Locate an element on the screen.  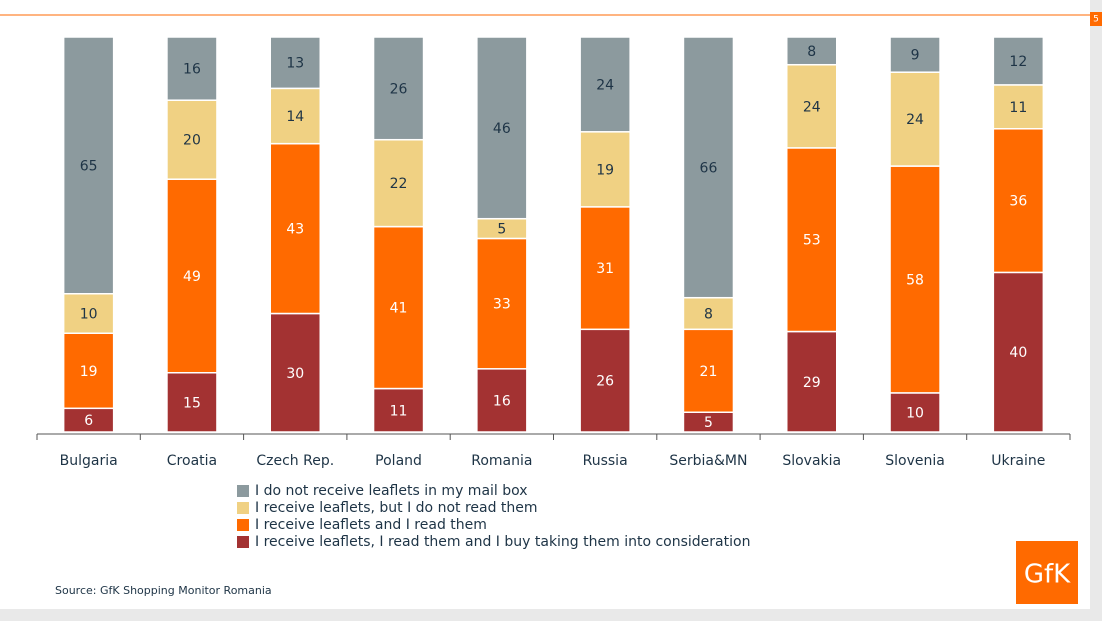
logo: GfK is located at coordinates (1047, 575).